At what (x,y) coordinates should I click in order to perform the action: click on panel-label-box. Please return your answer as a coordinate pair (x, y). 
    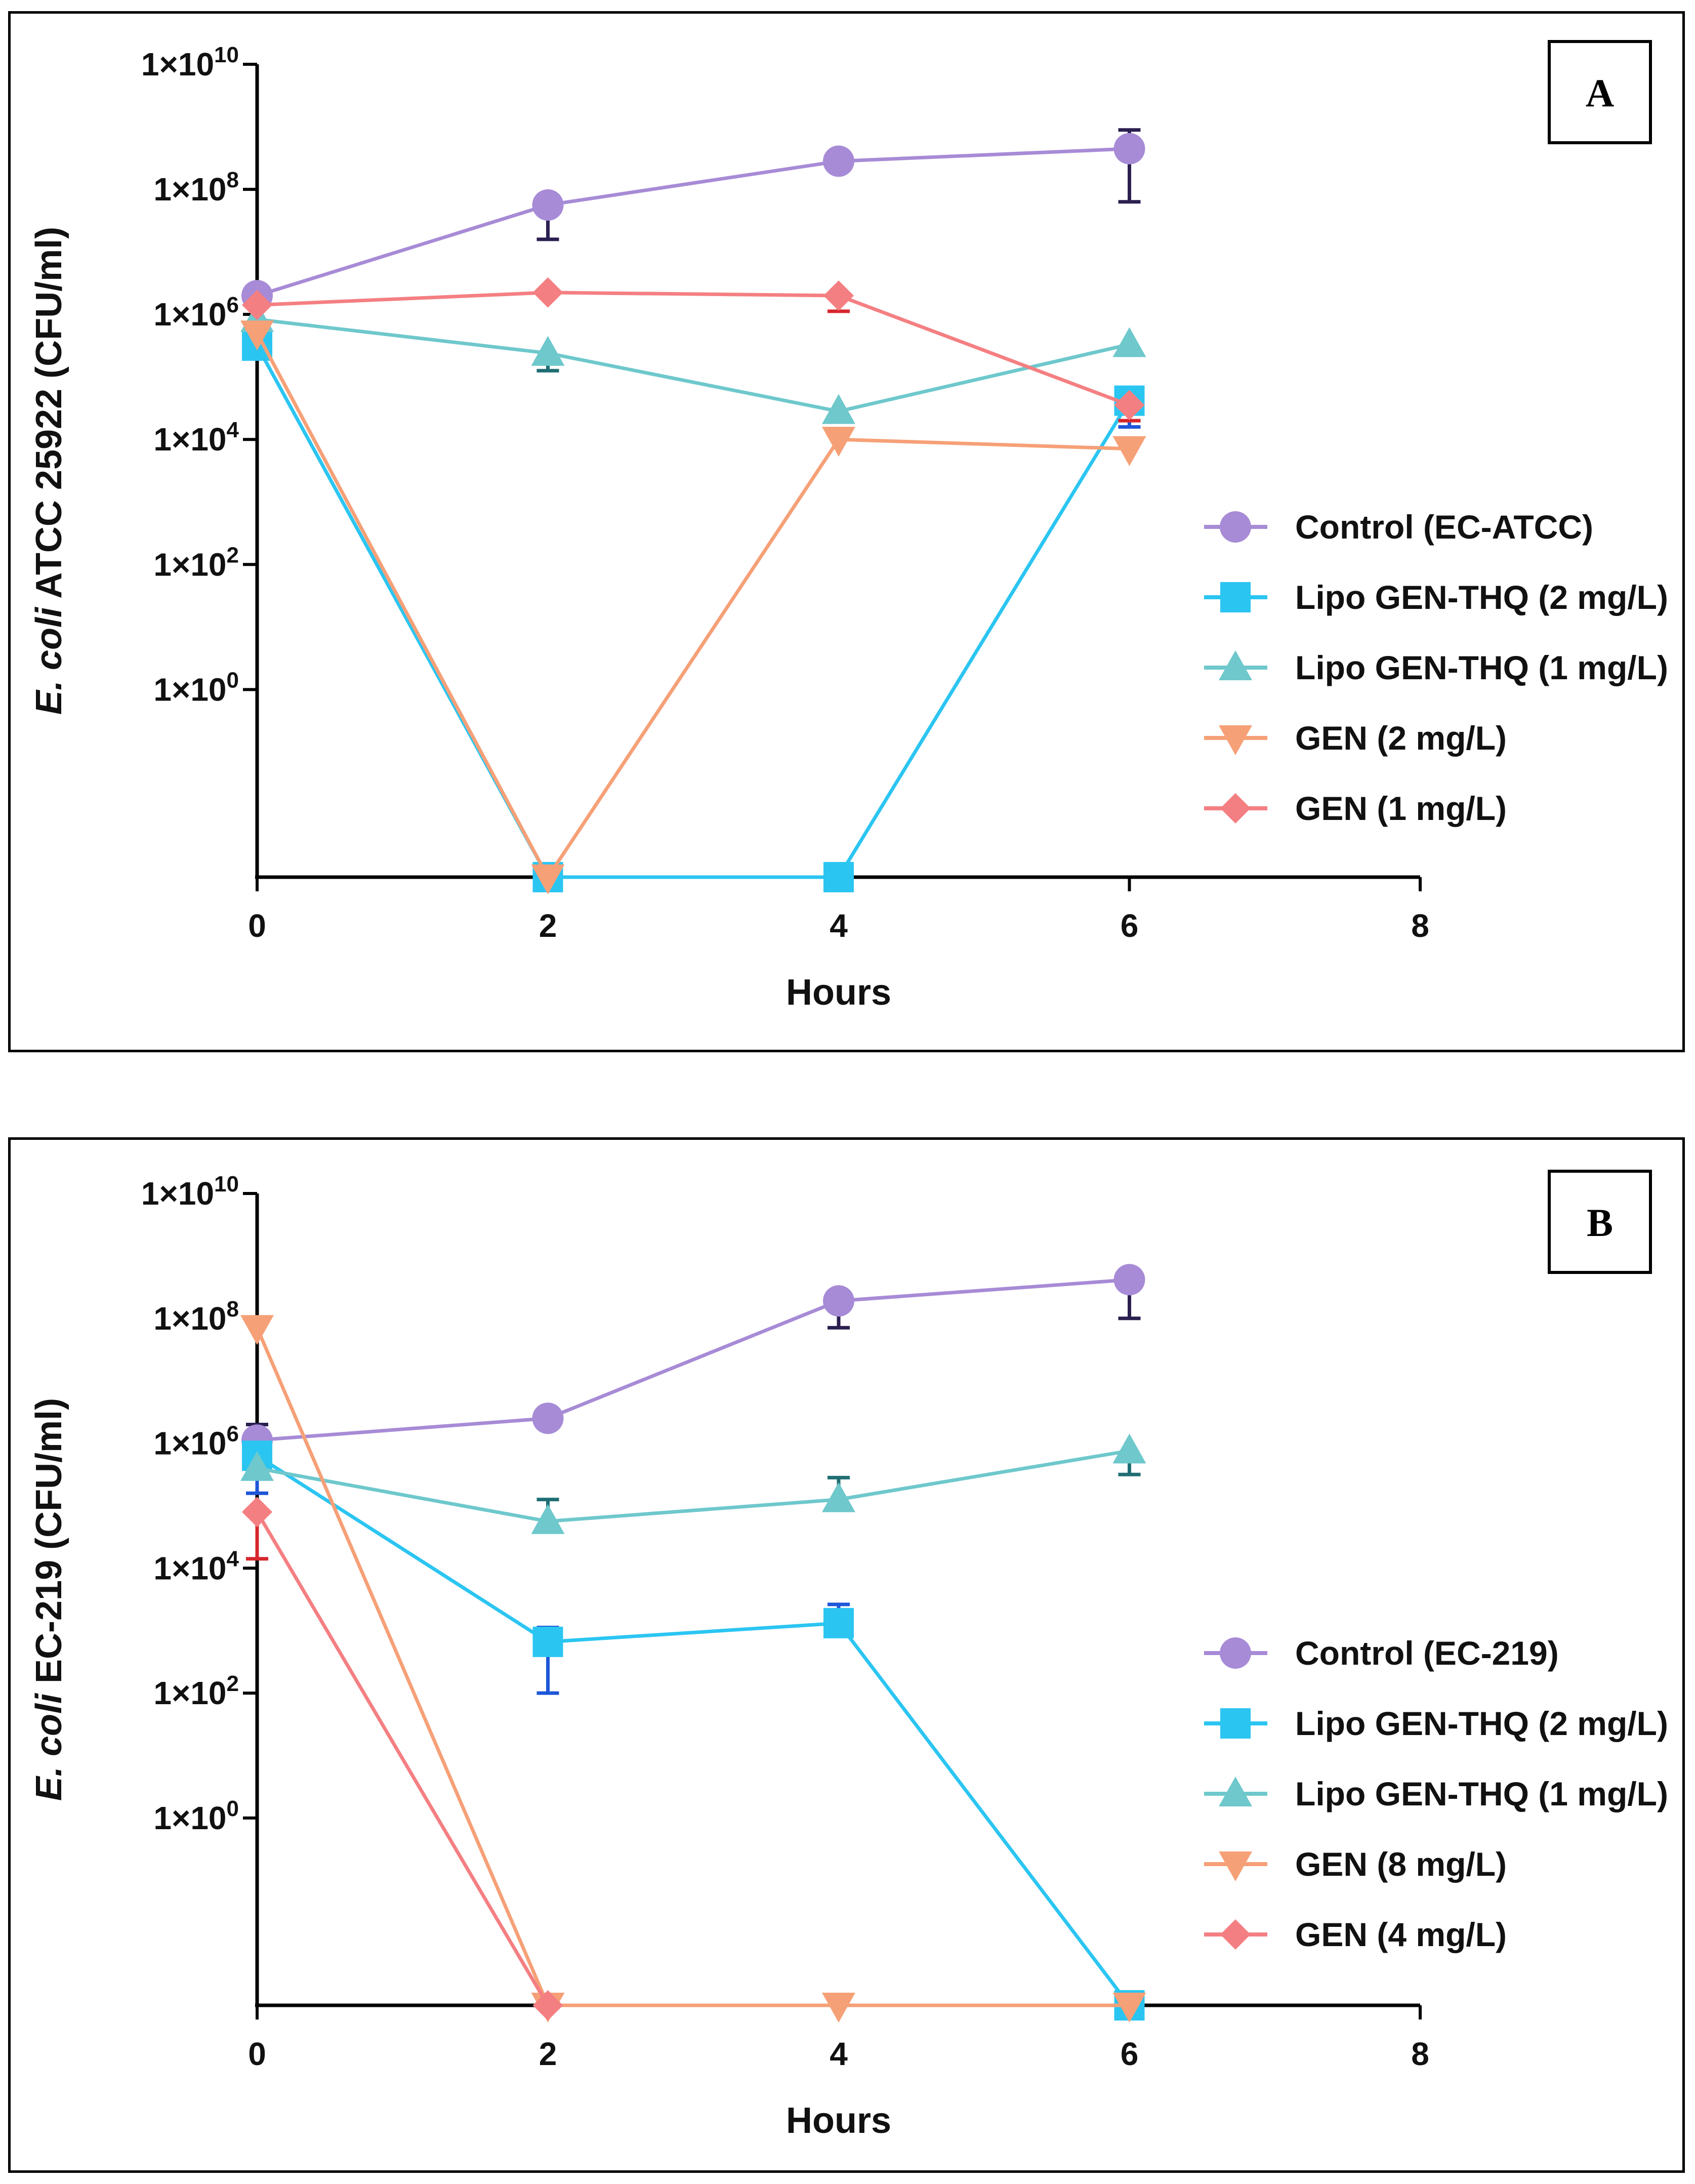
    Looking at the image, I should click on (1600, 92).